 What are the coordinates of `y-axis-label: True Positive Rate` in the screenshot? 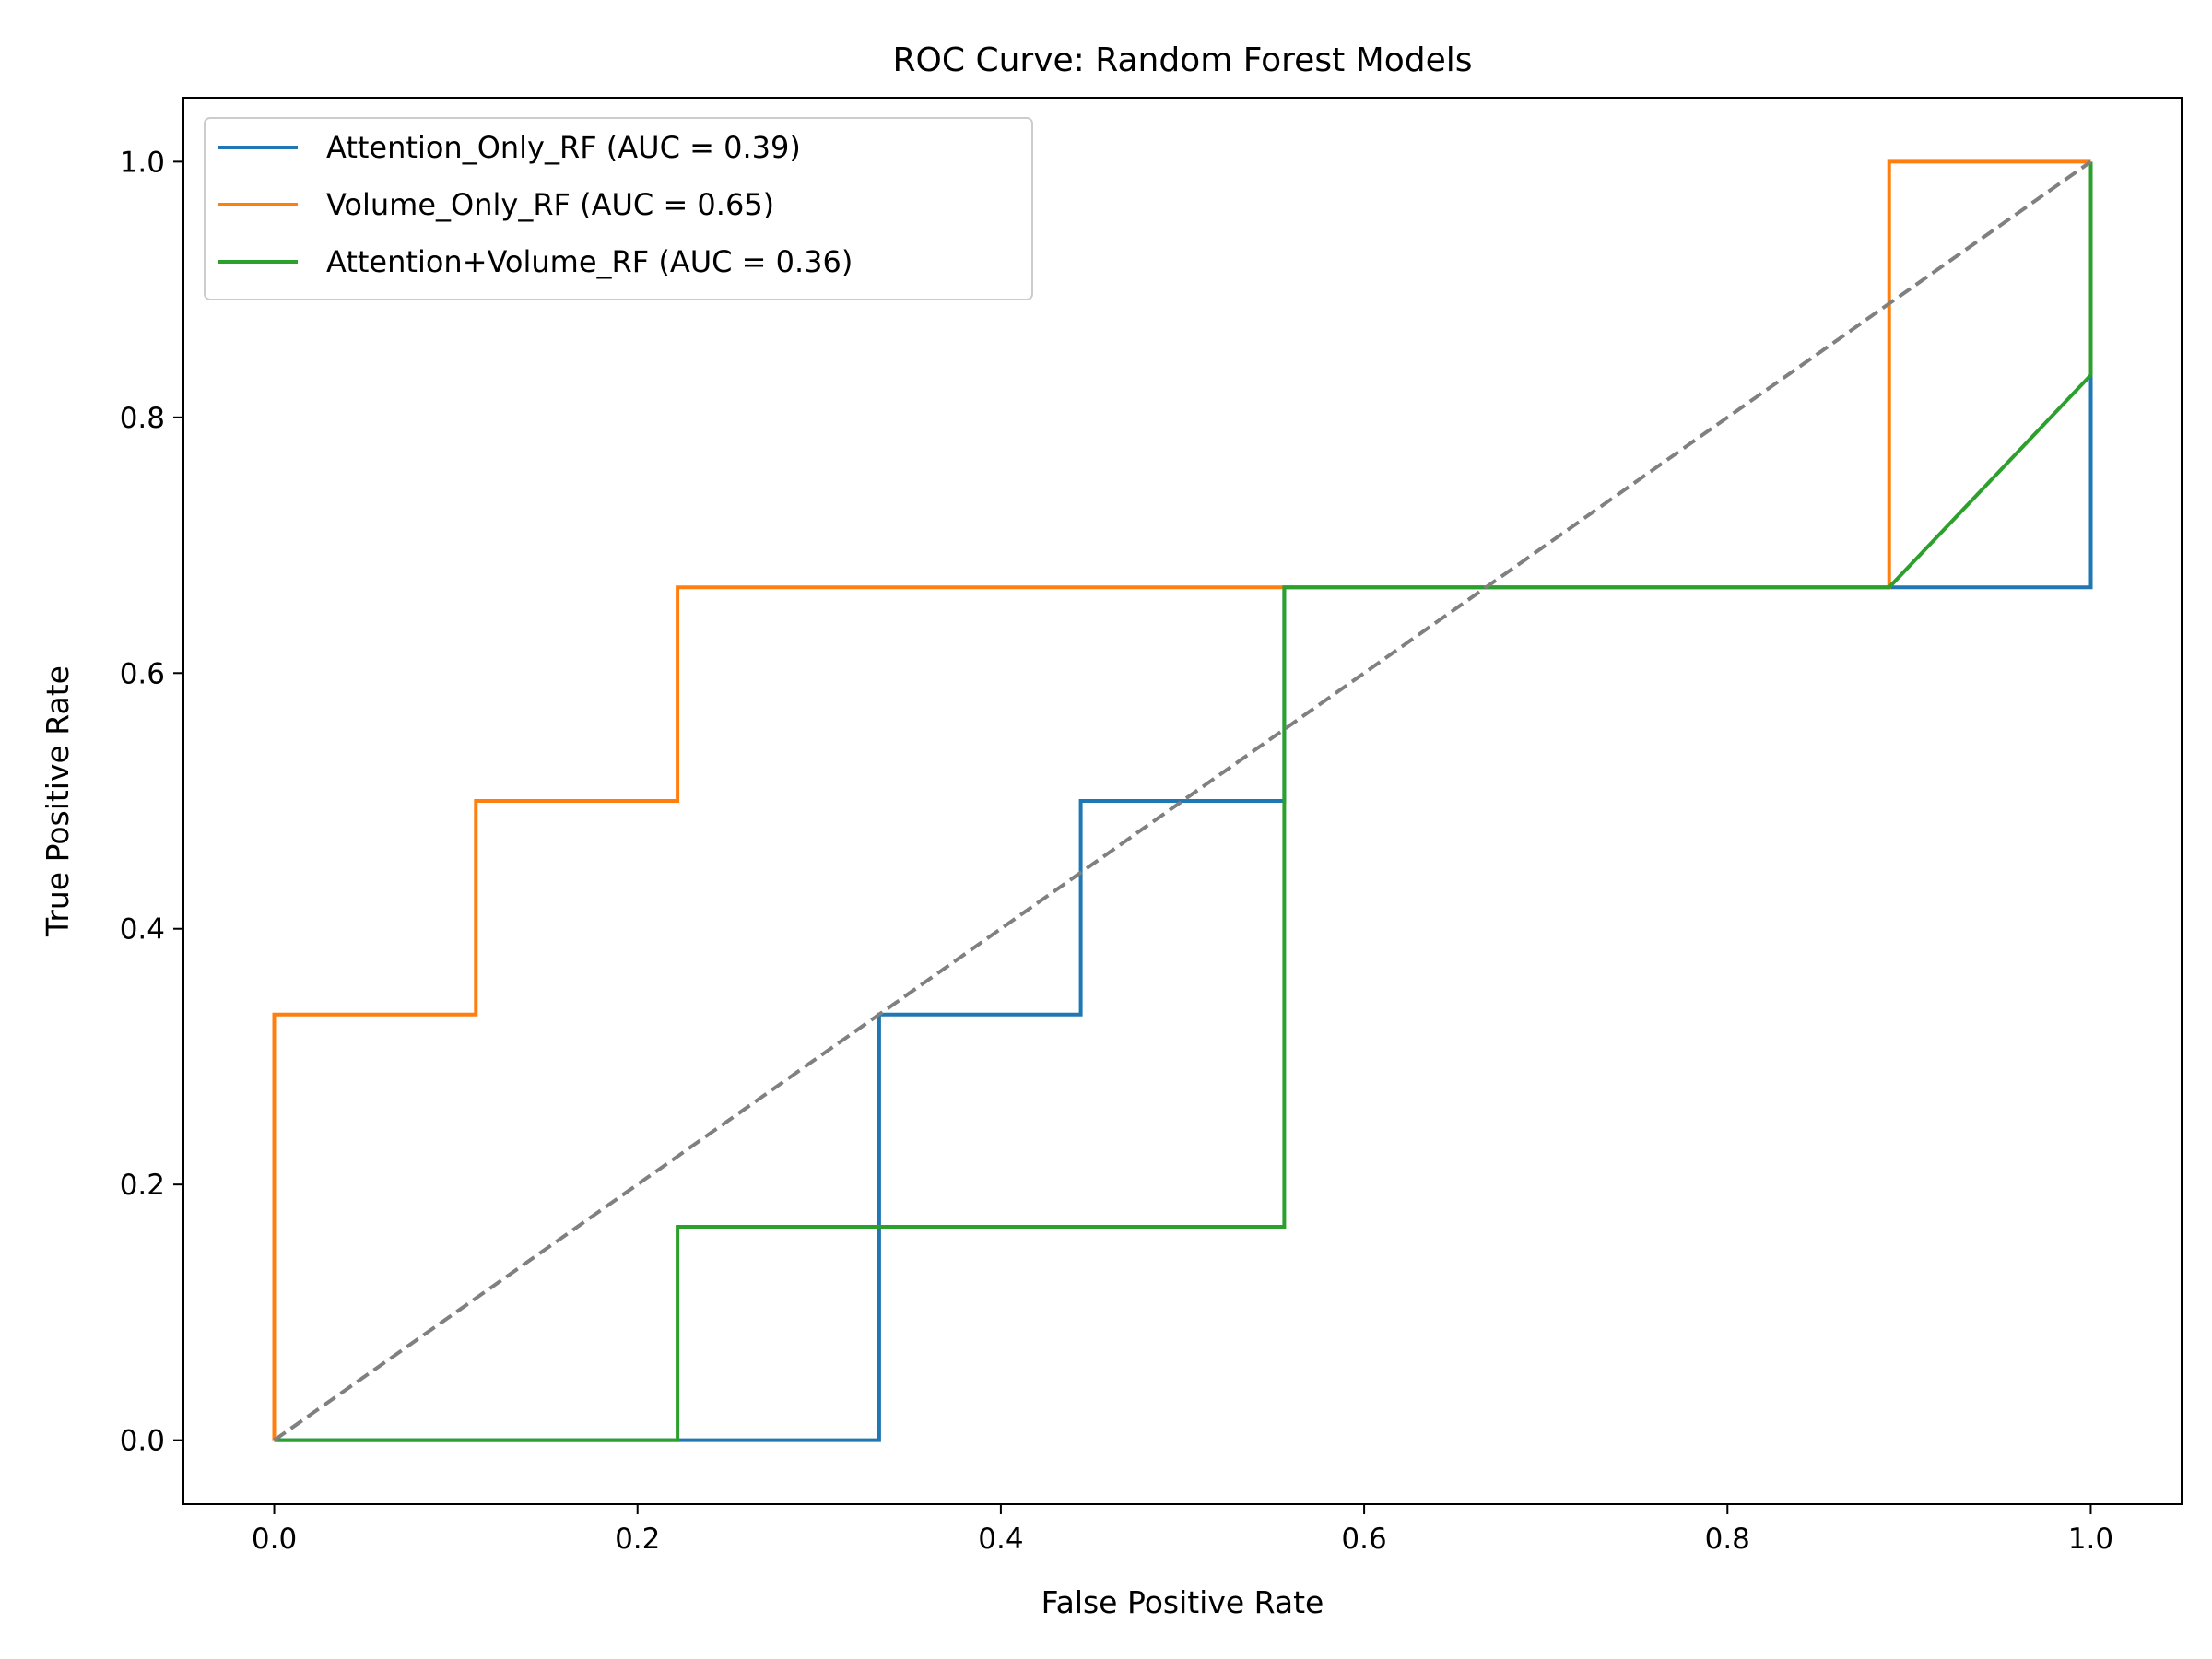 It's located at (58, 801).